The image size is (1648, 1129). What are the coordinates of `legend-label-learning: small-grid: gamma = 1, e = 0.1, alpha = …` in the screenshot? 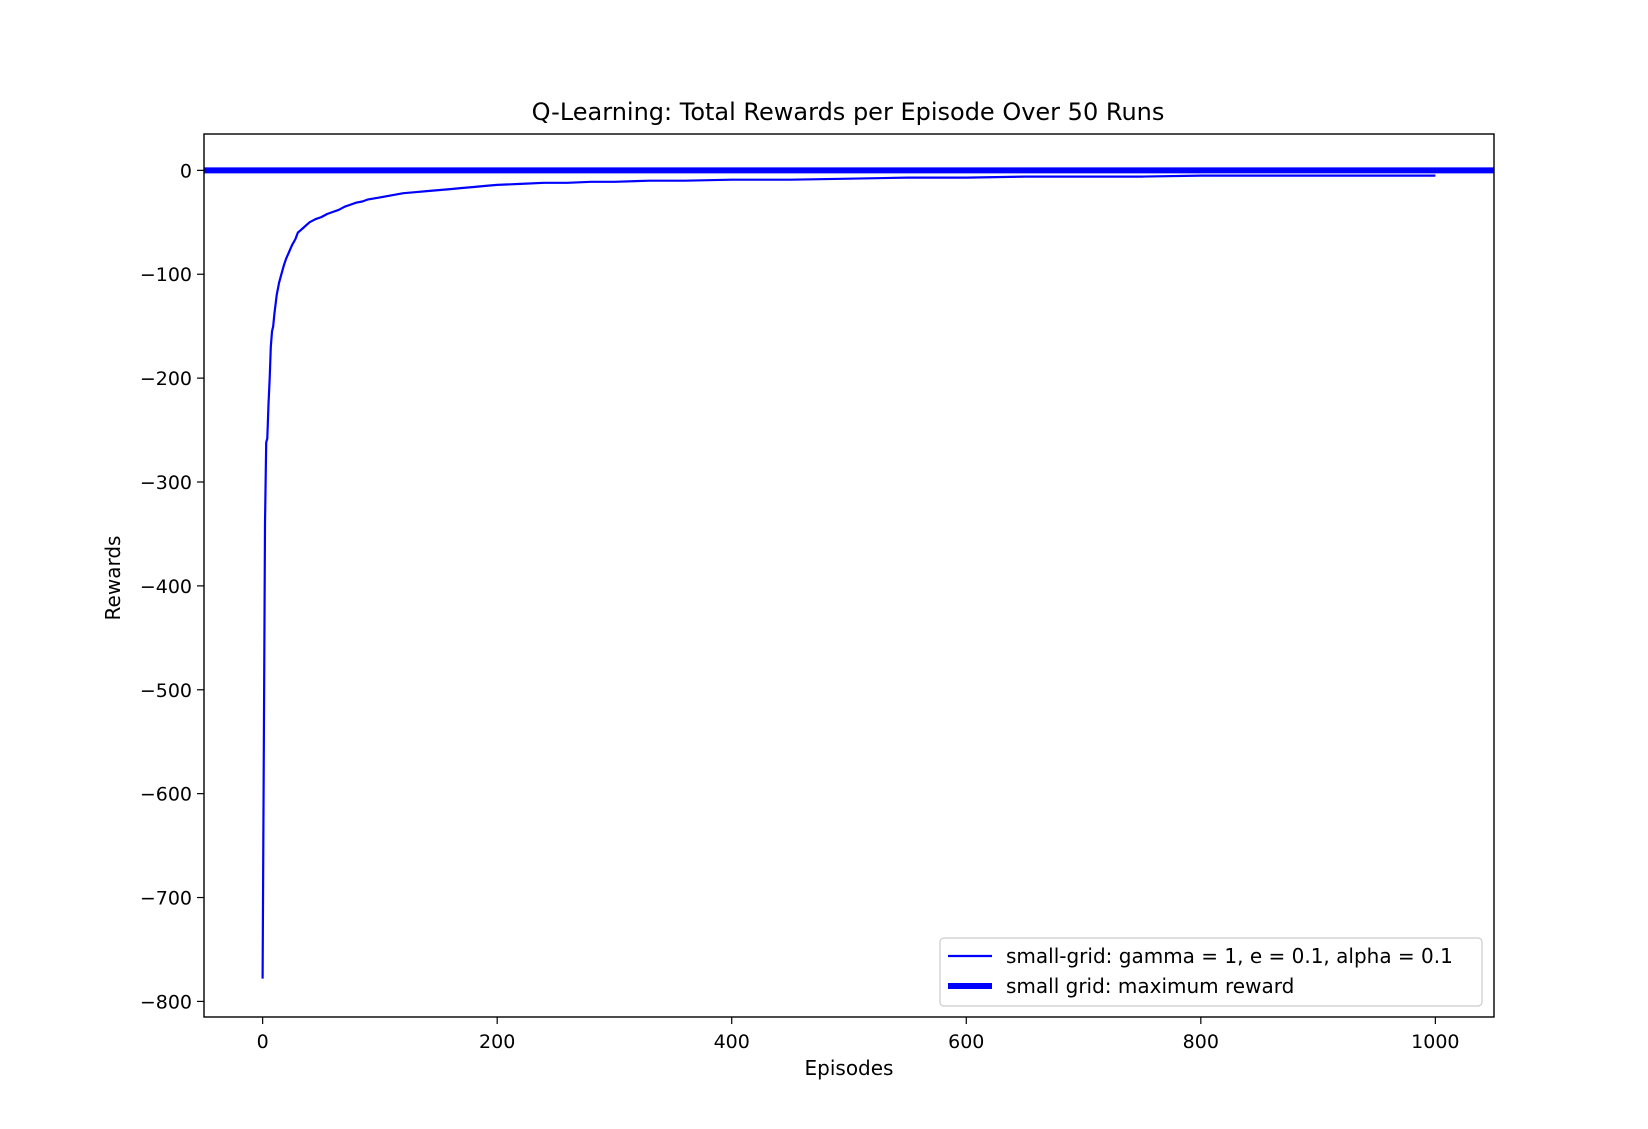 It's located at (1229, 956).